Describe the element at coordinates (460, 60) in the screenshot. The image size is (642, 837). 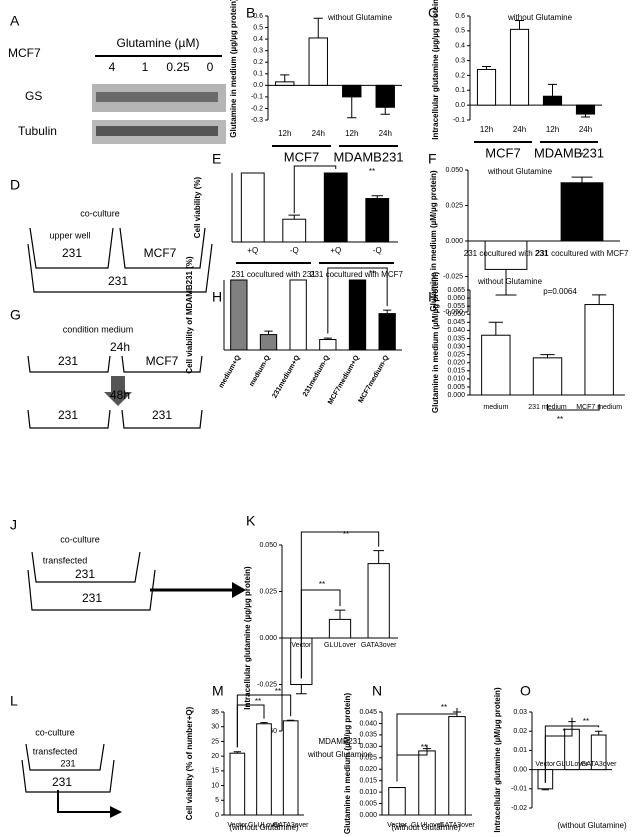
I see `y-tick-label: 0.3` at that location.